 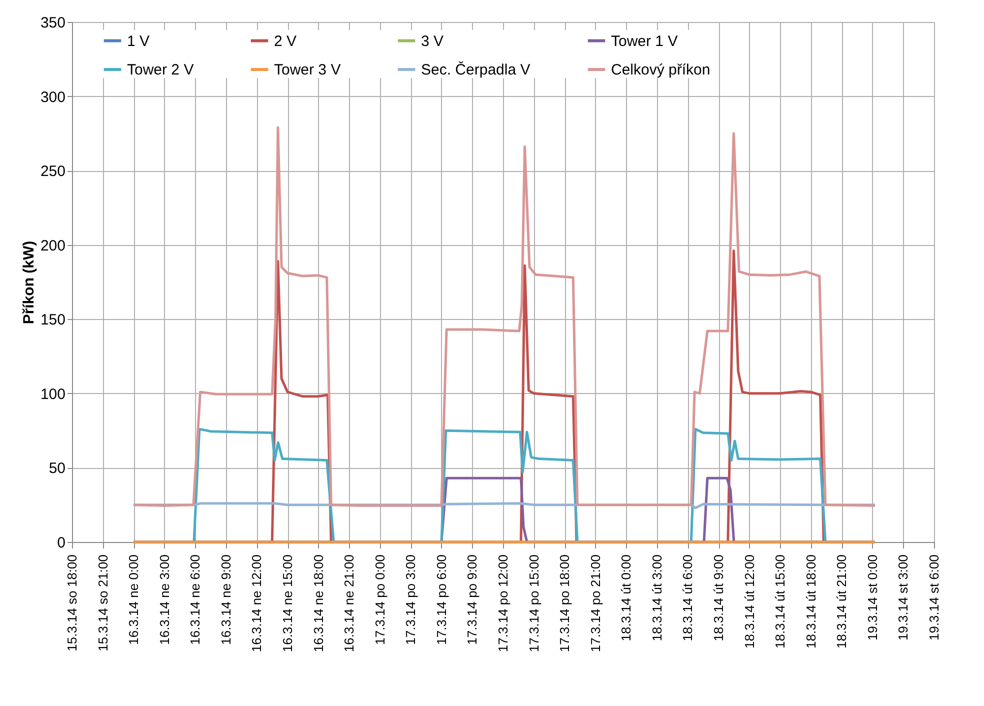 I want to click on x-tick-label: 15.3.14 so 18:00, so click(x=72, y=603).